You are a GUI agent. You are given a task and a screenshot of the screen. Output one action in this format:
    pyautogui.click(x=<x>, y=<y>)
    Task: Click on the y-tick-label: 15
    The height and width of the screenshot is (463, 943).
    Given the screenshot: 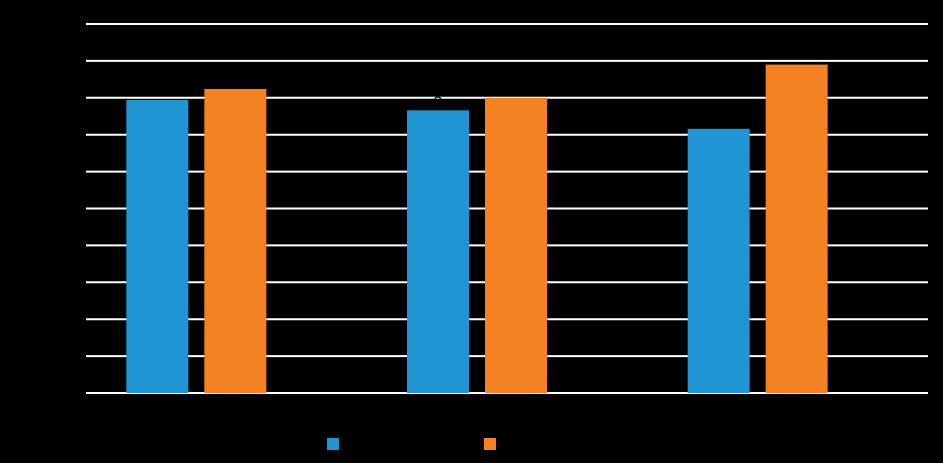 What is the action you would take?
    pyautogui.click(x=60, y=282)
    